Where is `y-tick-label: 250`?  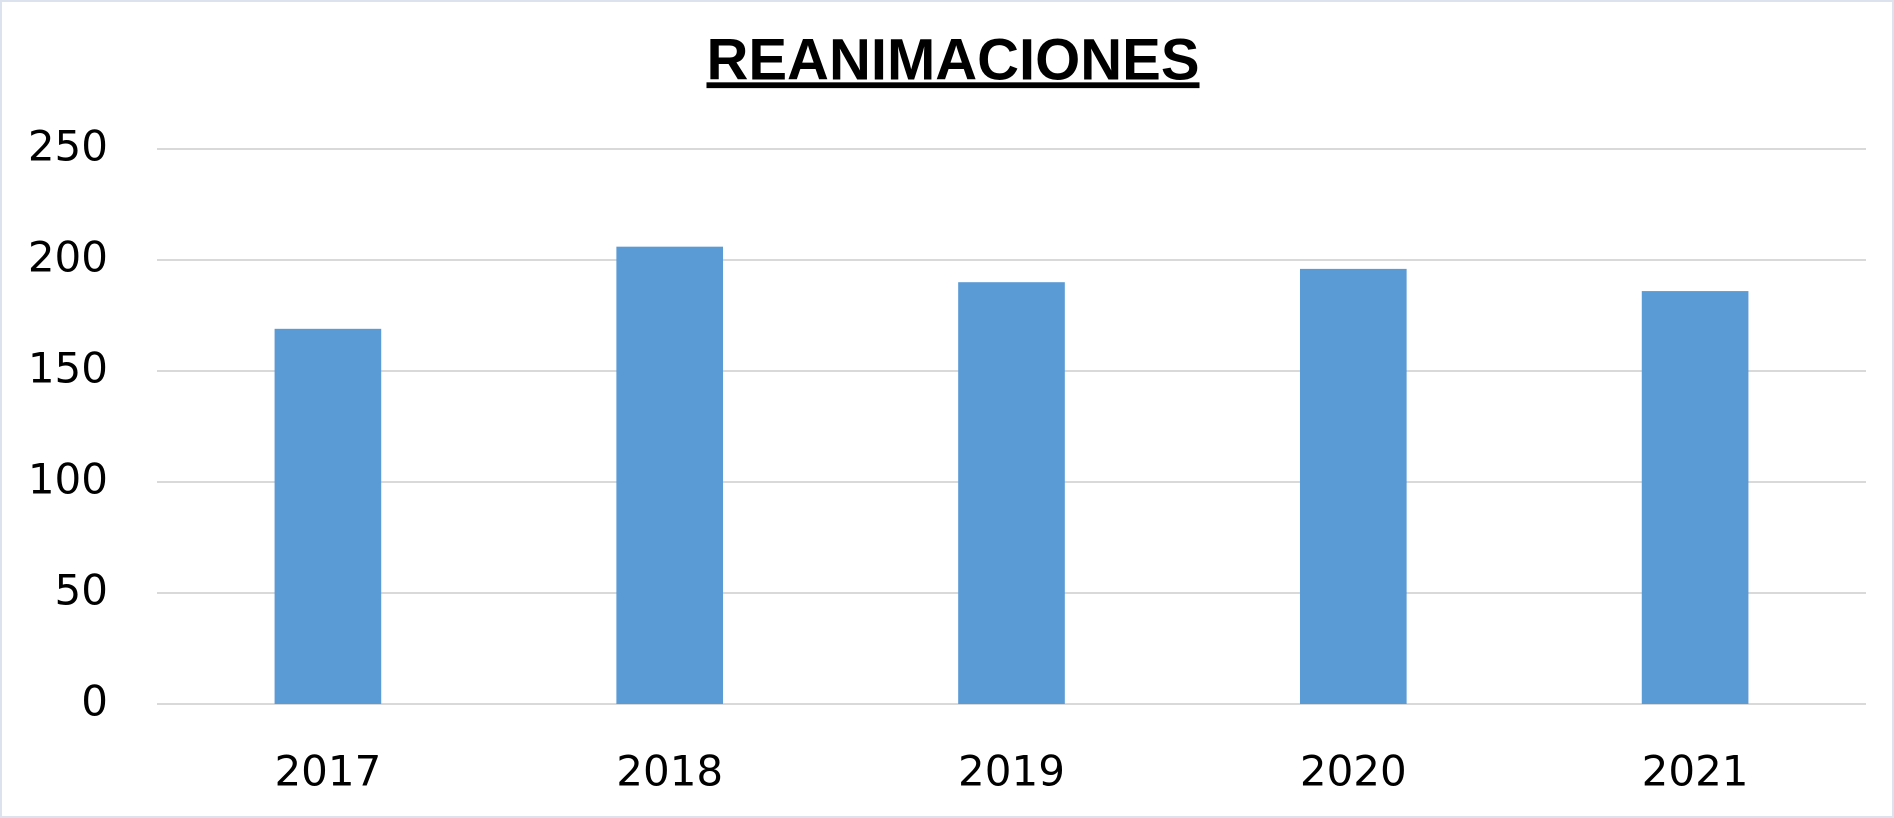
y-tick-label: 250 is located at coordinates (68, 146).